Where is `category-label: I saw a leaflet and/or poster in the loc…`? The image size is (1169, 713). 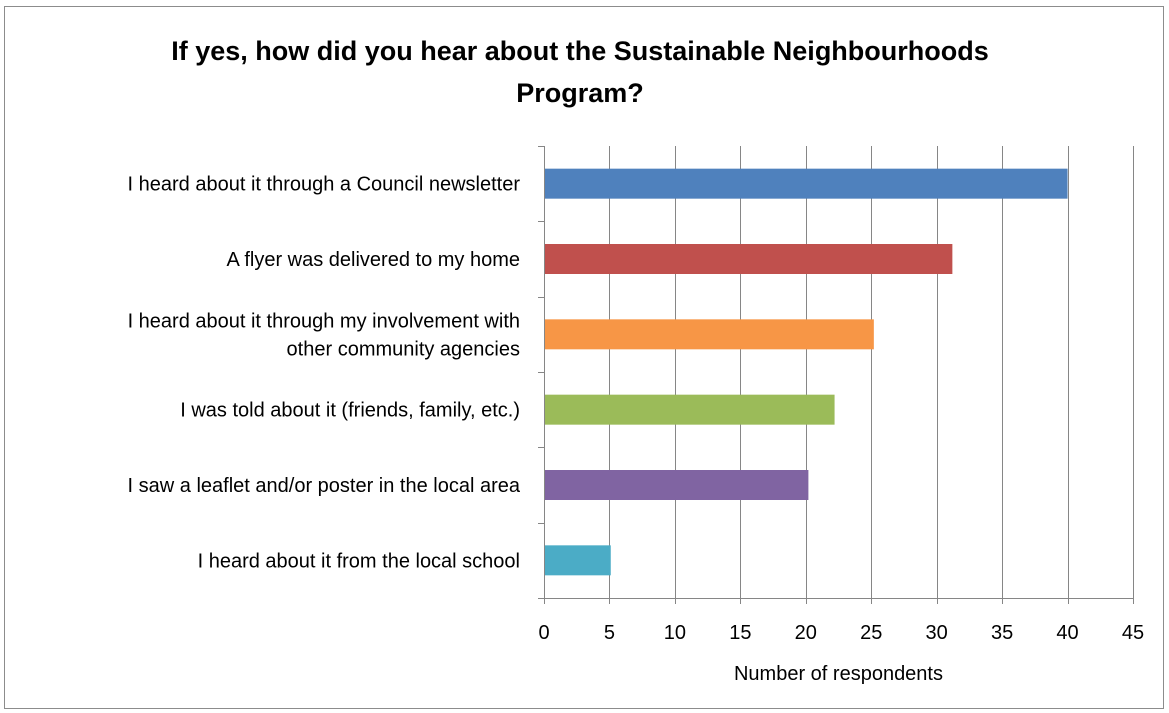 category-label: I saw a leaflet and/or poster in the loc… is located at coordinates (324, 486).